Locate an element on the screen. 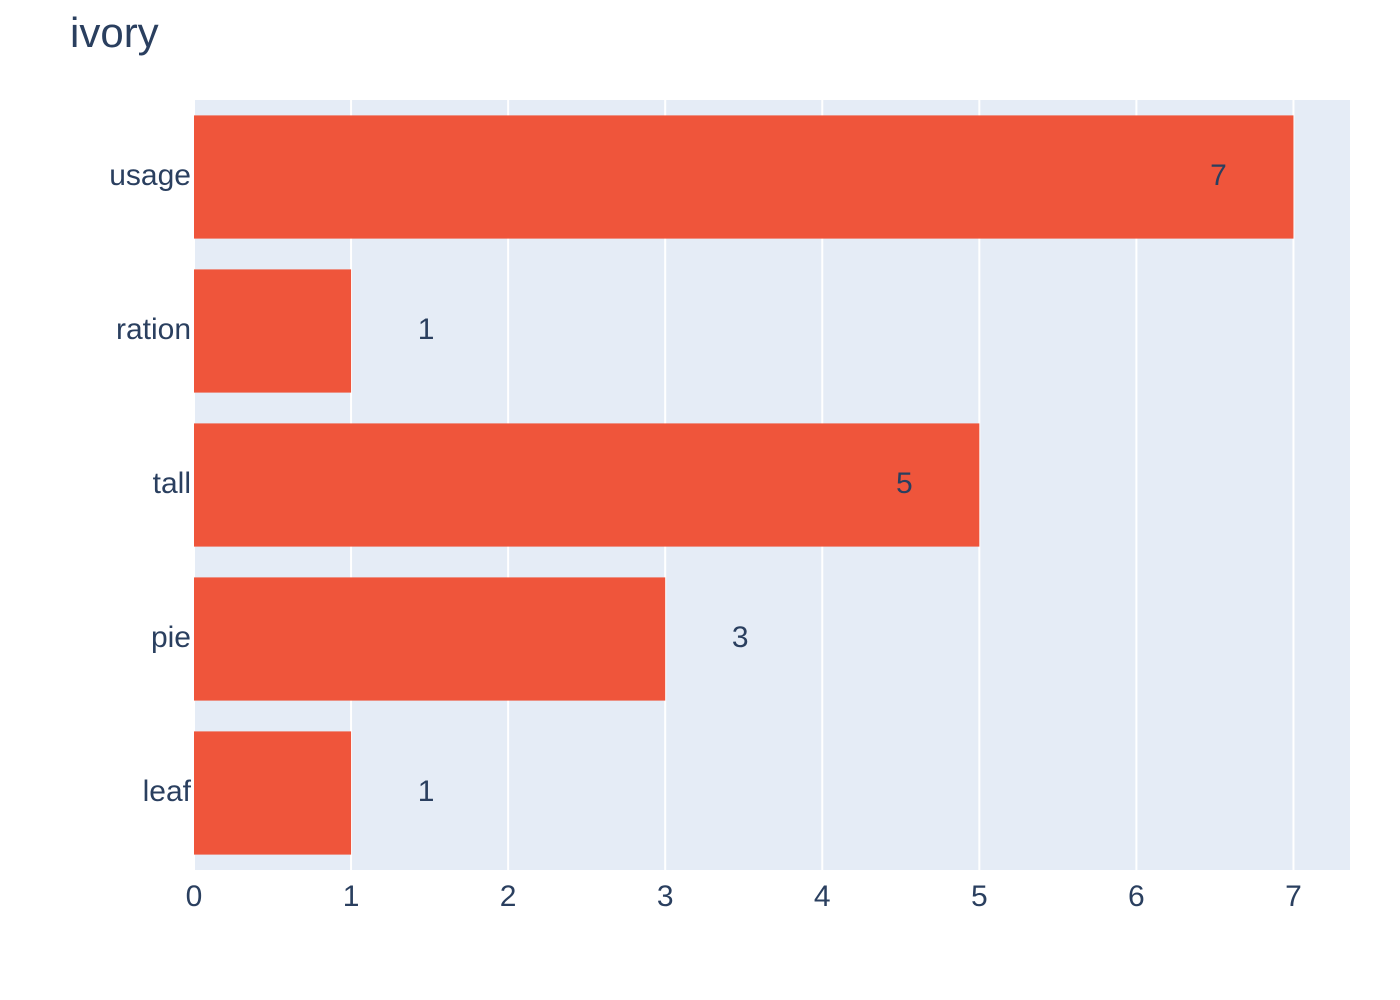  y-tick-label: tall is located at coordinates (172, 483).